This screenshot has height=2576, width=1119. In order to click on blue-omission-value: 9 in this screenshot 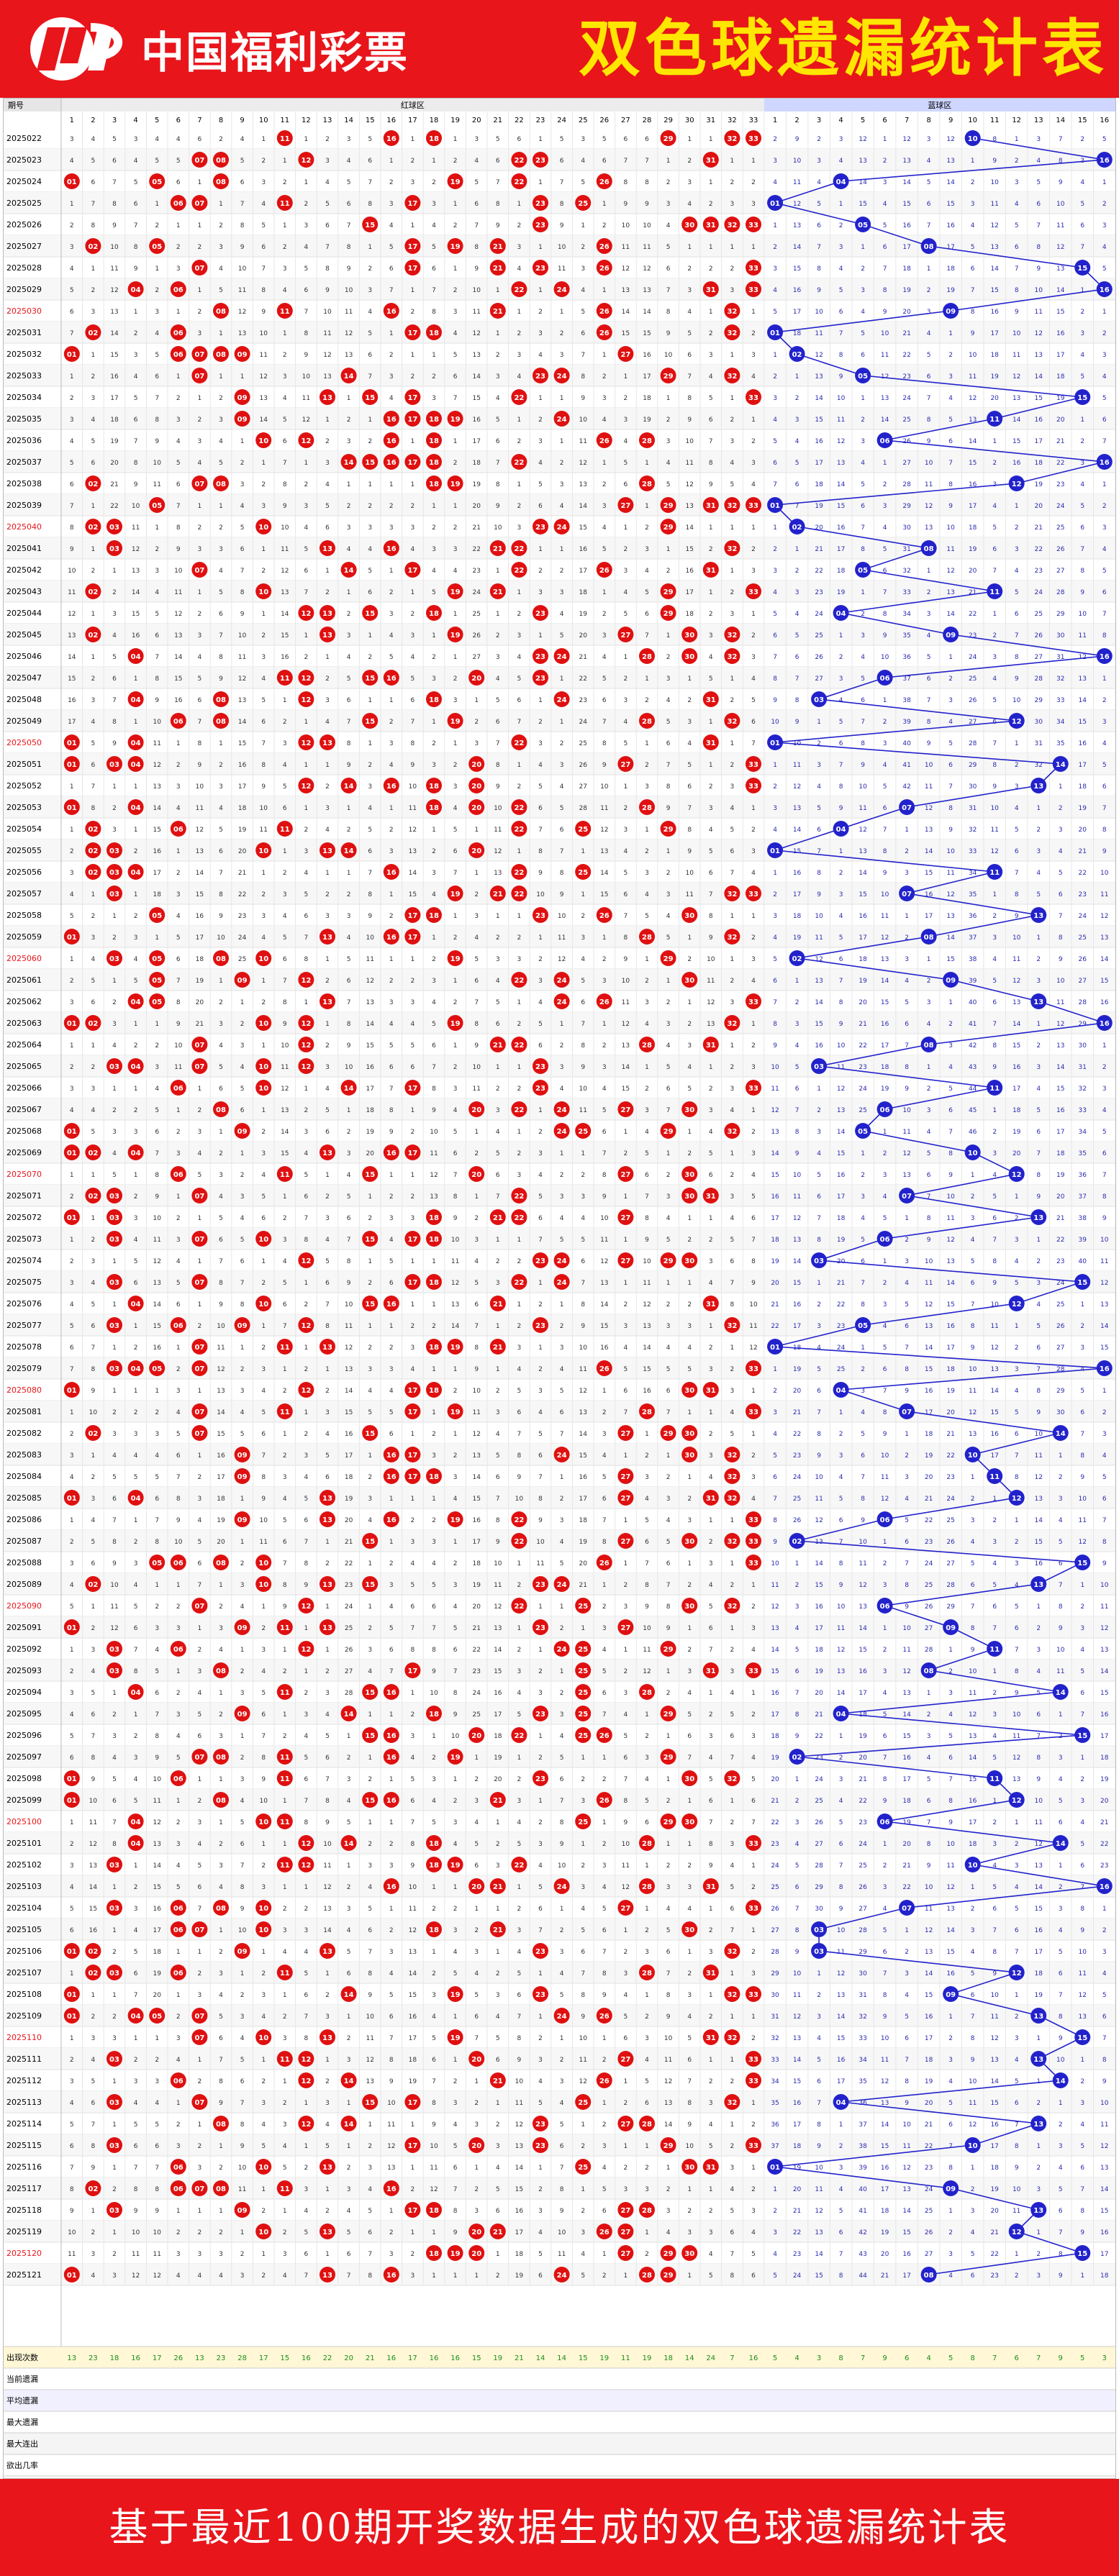, I will do `click(950, 507)`.